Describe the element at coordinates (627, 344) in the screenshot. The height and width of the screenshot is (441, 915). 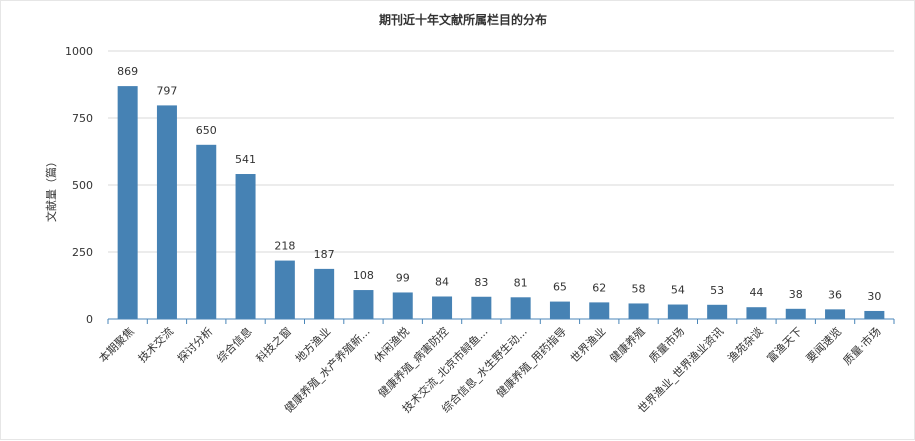
I see `x-tick-label: 健康养殖` at that location.